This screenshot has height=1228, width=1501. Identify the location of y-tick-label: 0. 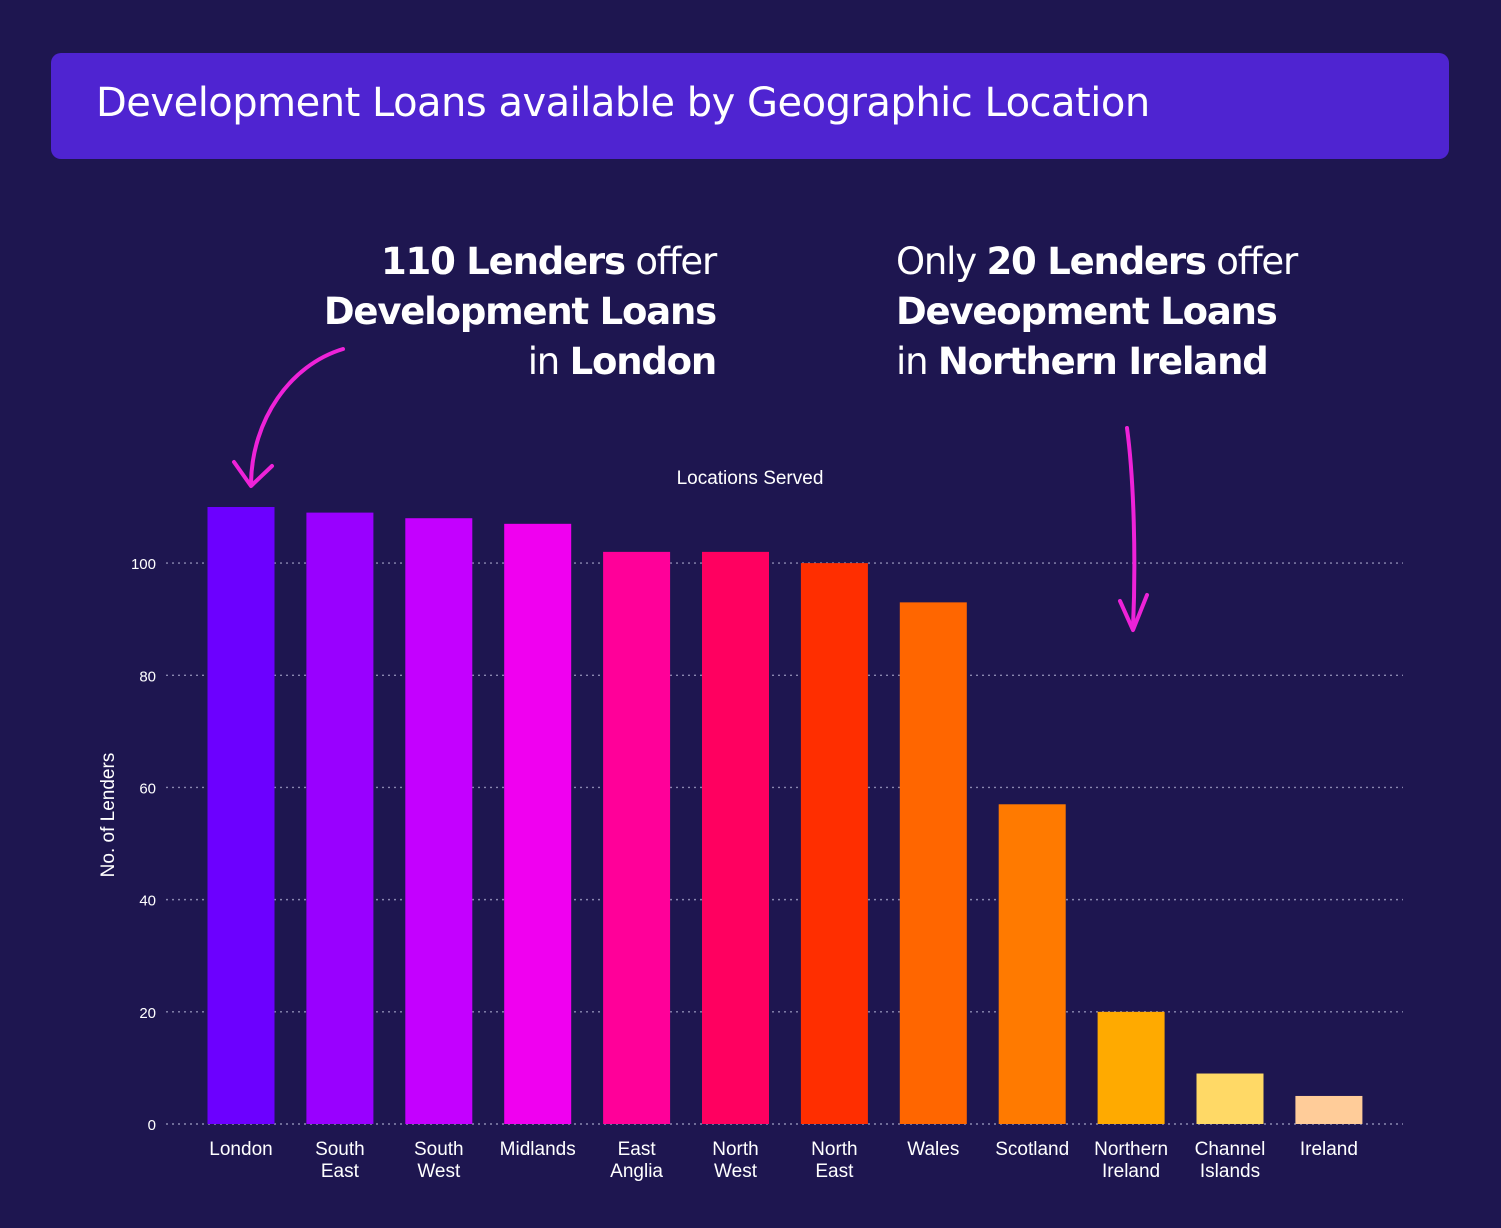
(152, 1125).